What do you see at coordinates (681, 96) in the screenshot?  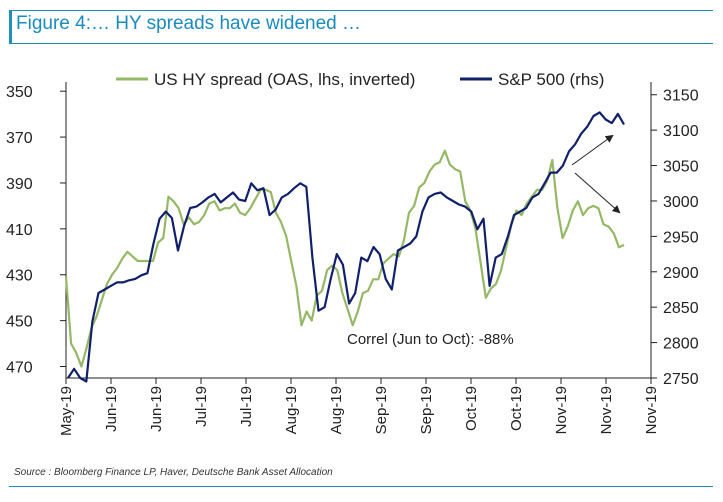 I see `right-tick-label: 3150` at bounding box center [681, 96].